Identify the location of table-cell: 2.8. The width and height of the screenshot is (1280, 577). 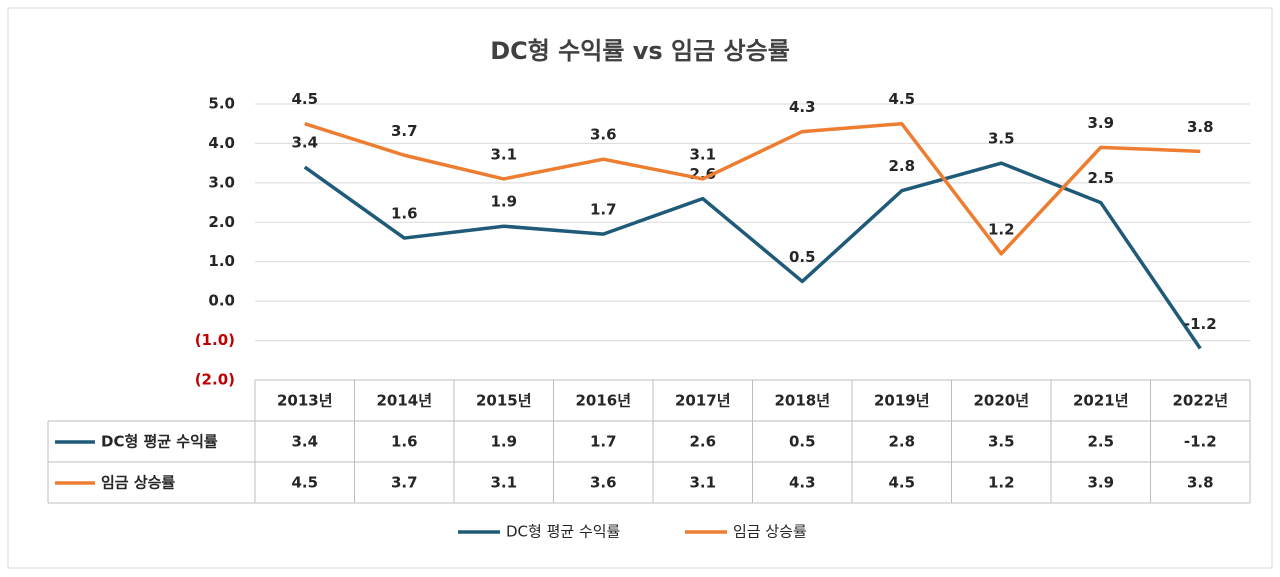
(901, 442).